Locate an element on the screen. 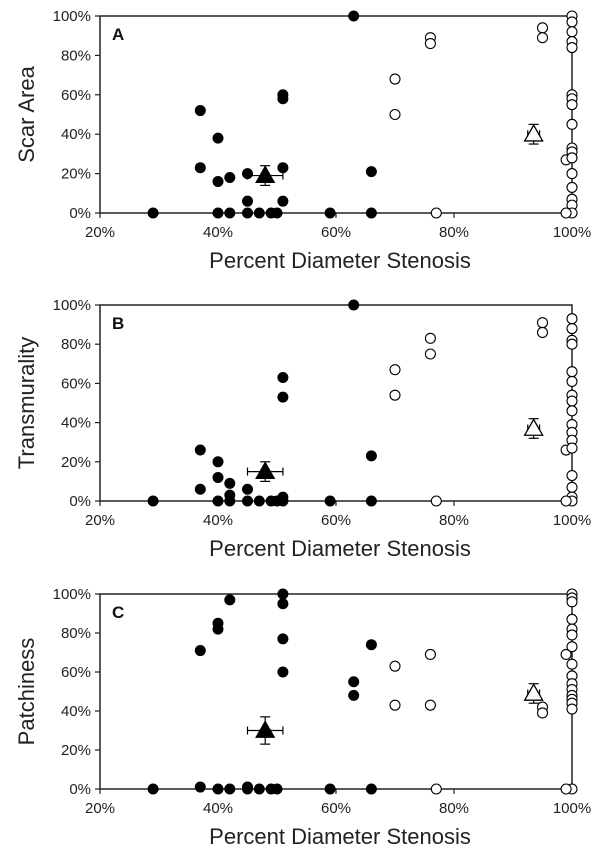  panel-letter-a: A is located at coordinates (118, 34).